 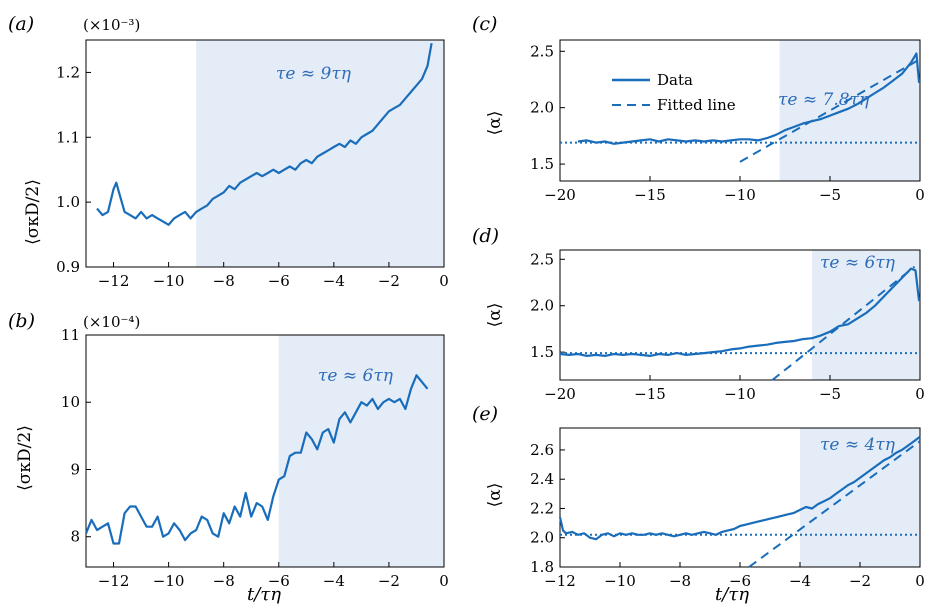 I want to click on panel-e-ytick-label: 2.2, so click(x=542, y=508).